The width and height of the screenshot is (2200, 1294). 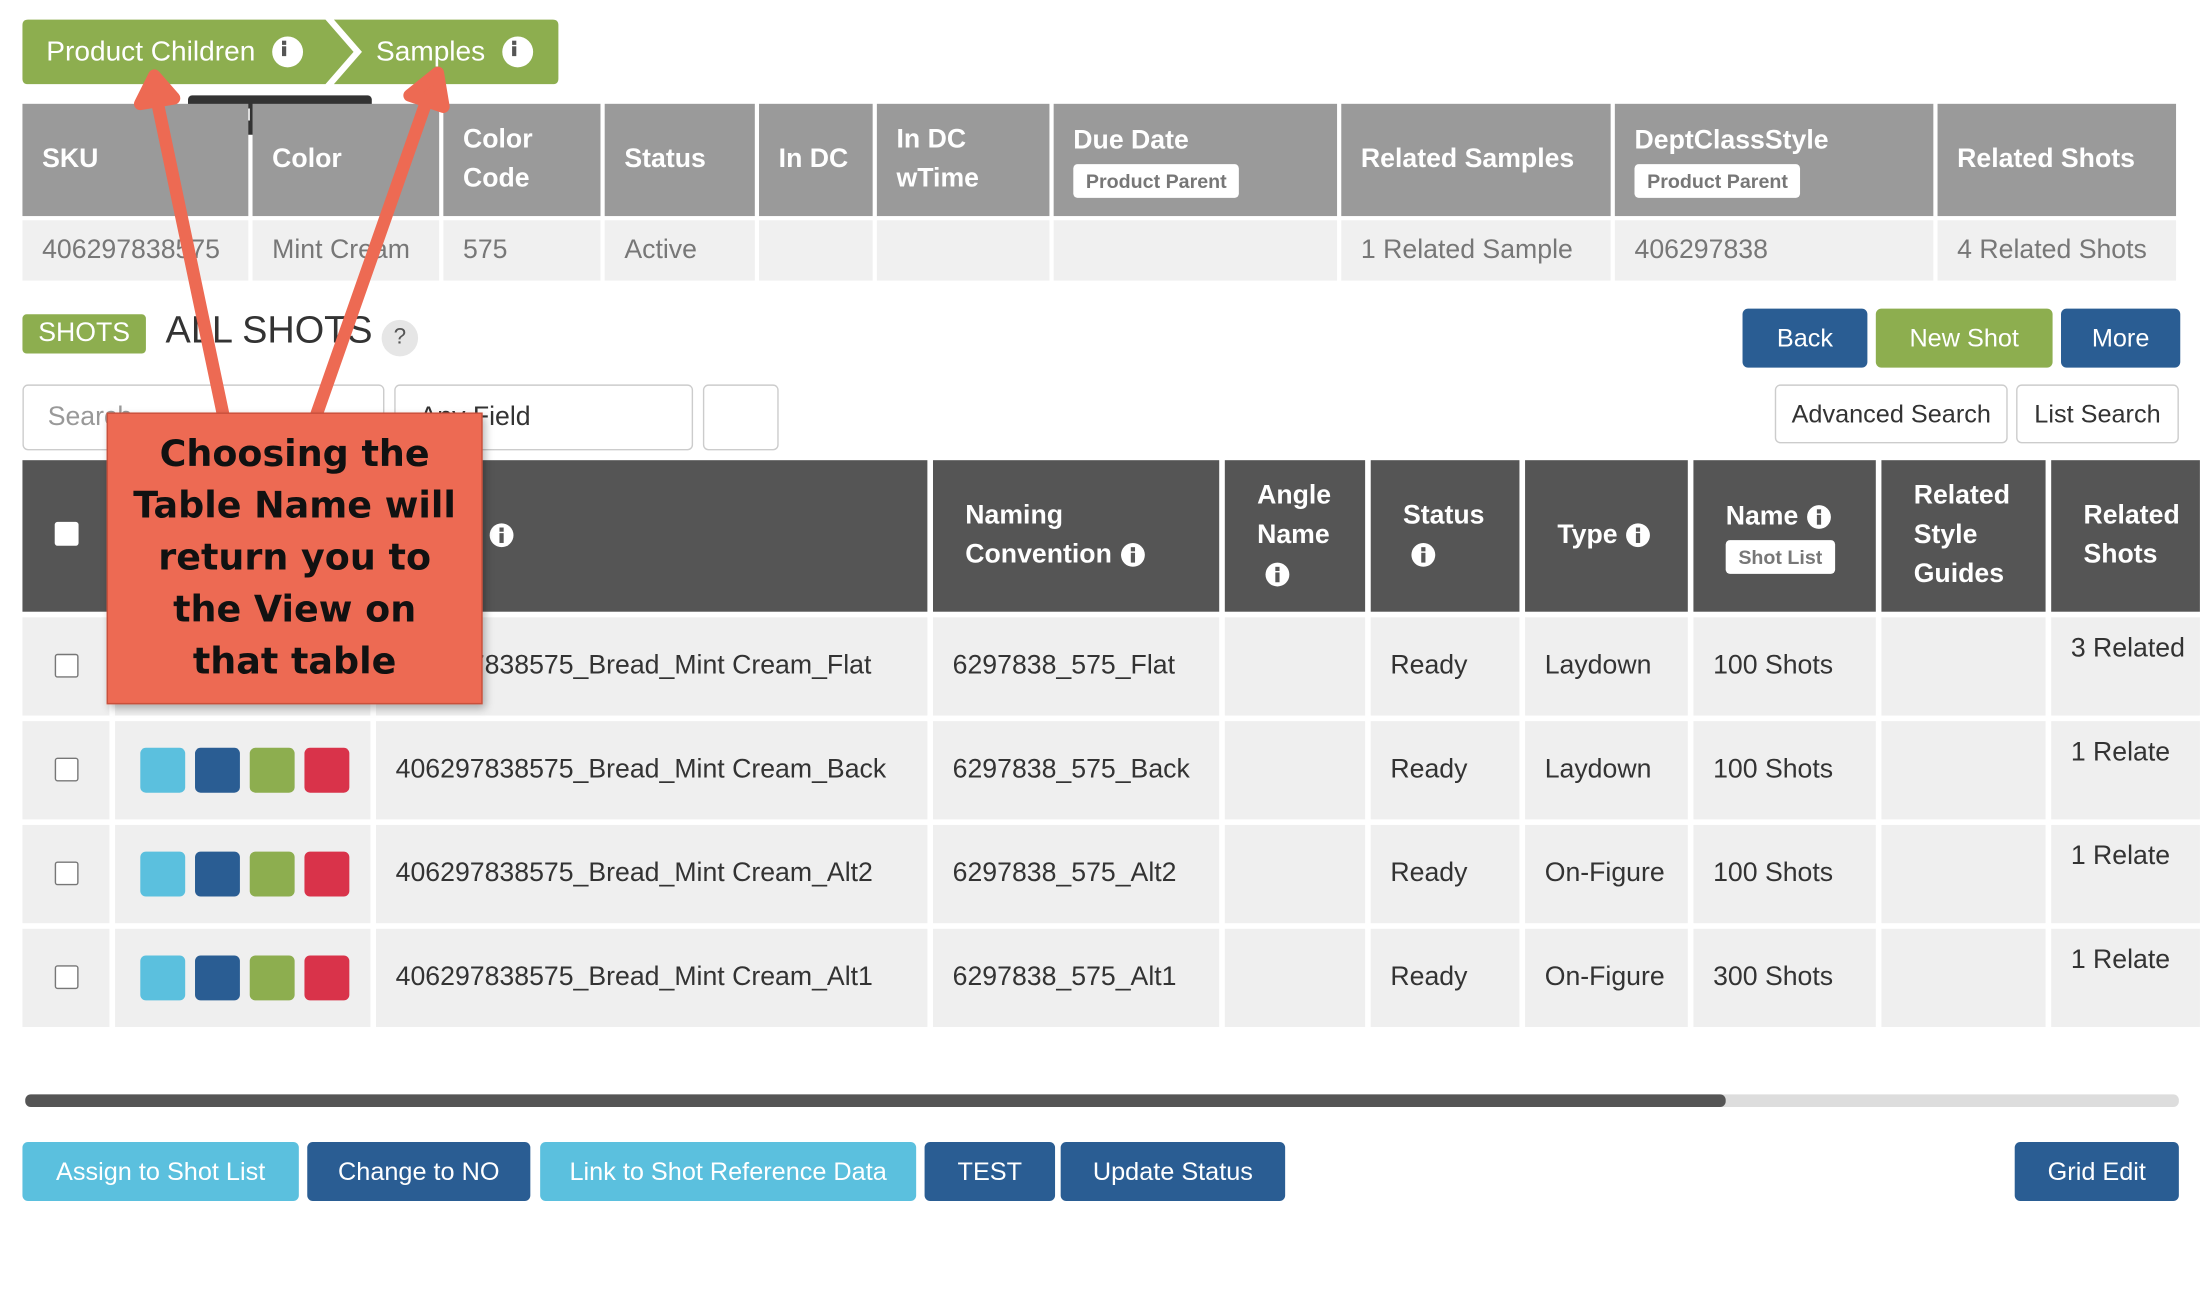 What do you see at coordinates (1964, 338) in the screenshot?
I see `action-button: New Shot` at bounding box center [1964, 338].